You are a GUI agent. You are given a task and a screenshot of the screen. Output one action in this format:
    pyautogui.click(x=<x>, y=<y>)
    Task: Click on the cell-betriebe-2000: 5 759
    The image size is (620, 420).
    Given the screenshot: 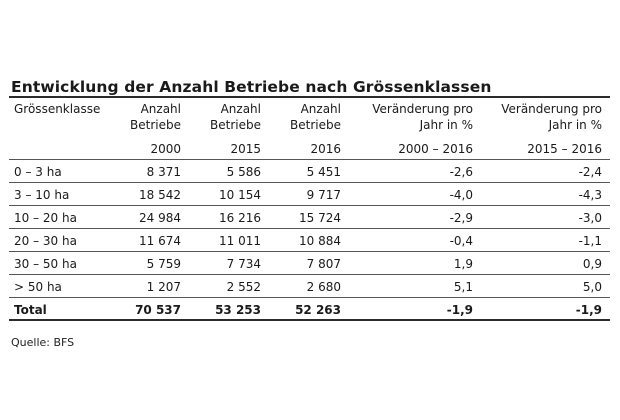 What is the action you would take?
    pyautogui.click(x=149, y=262)
    